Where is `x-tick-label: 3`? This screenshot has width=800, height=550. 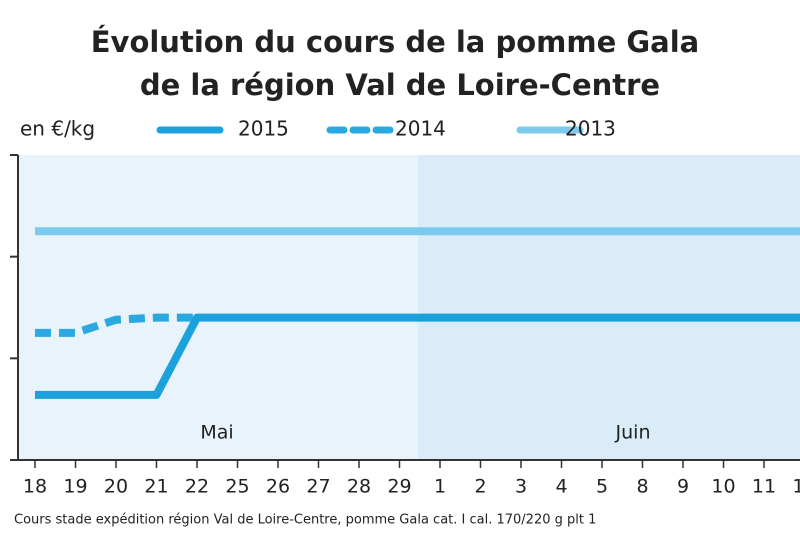 x-tick-label: 3 is located at coordinates (521, 487).